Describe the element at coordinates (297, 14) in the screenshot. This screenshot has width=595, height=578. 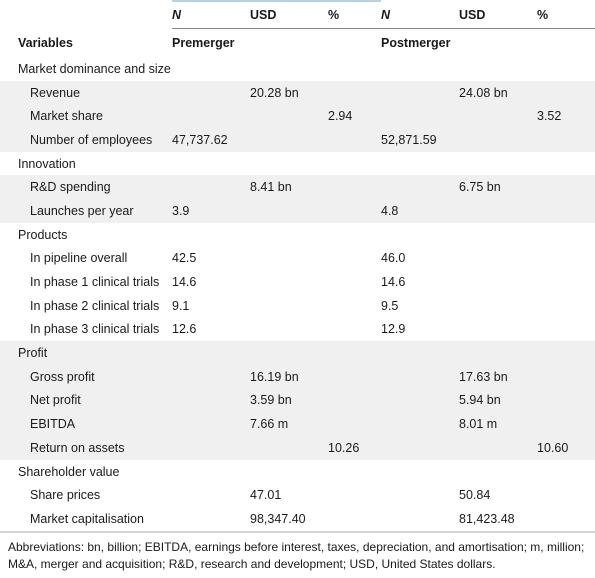
I see `header-row-units: N USD % N USD %` at that location.